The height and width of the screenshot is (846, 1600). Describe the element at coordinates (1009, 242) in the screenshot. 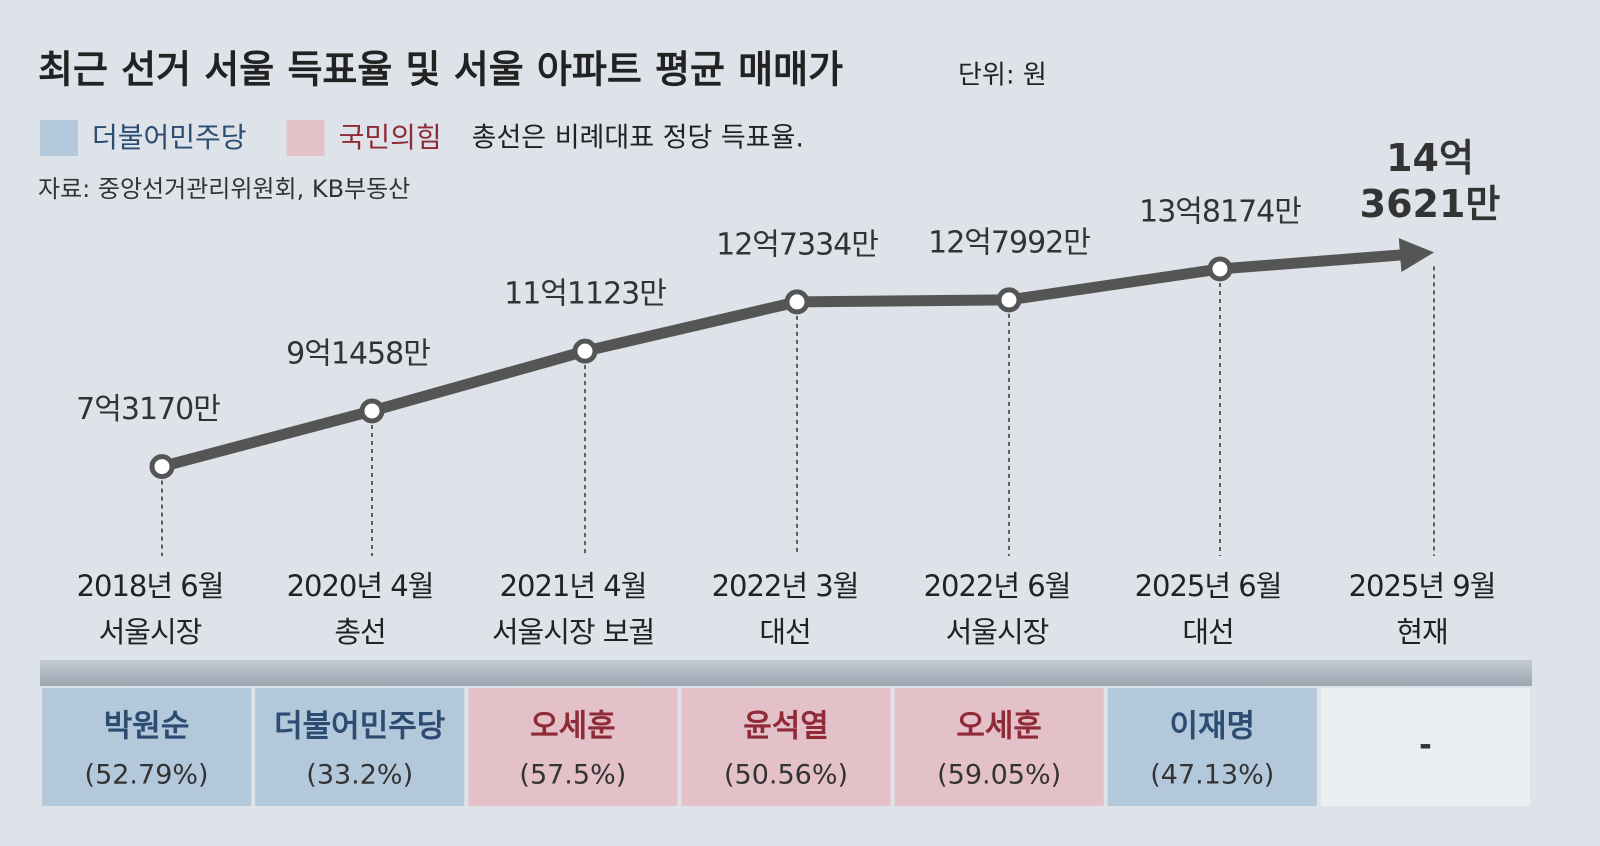

I see `value-label: 12억7992만` at that location.